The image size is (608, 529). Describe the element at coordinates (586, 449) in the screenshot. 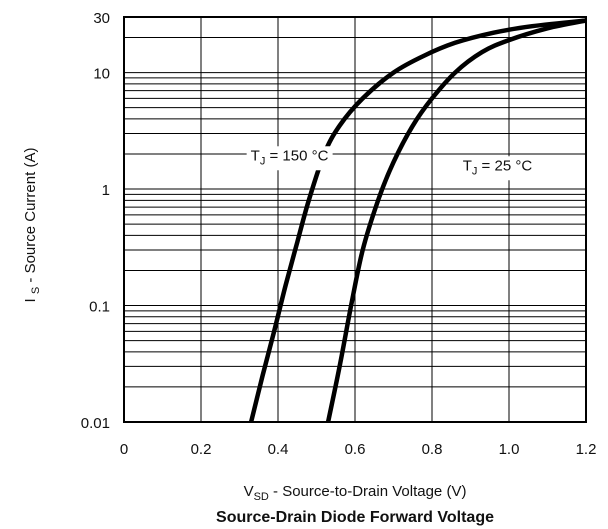

I see `x-tick-label: 1.2` at that location.